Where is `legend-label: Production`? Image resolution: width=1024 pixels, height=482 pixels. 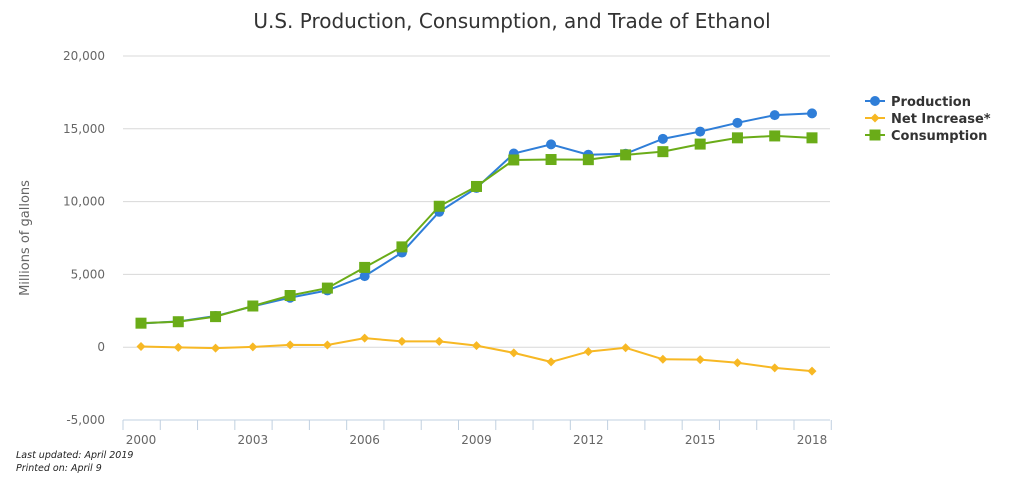 legend-label: Production is located at coordinates (931, 102).